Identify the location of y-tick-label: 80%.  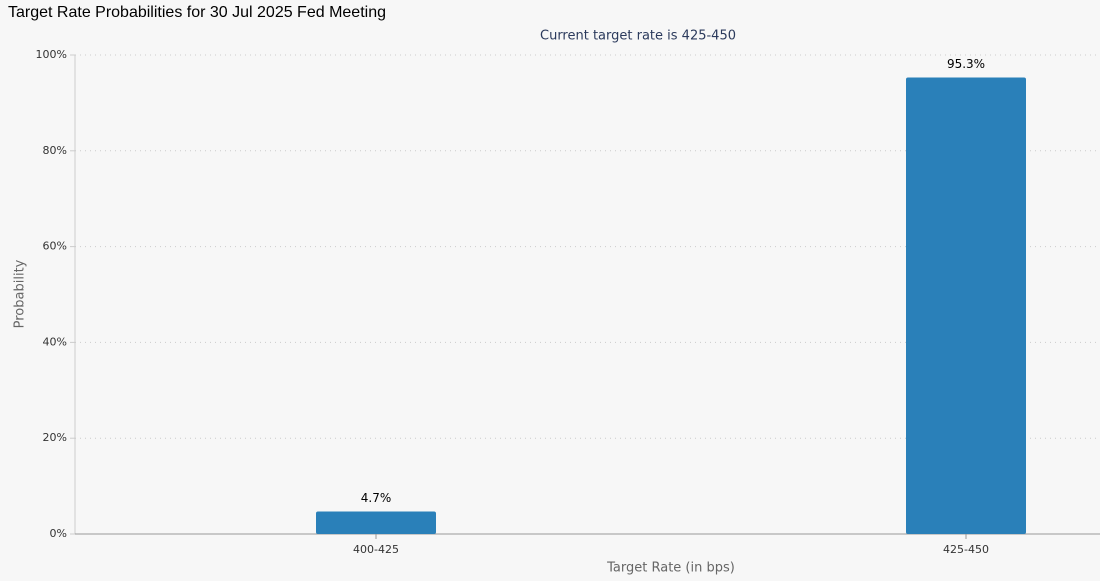
(55, 150).